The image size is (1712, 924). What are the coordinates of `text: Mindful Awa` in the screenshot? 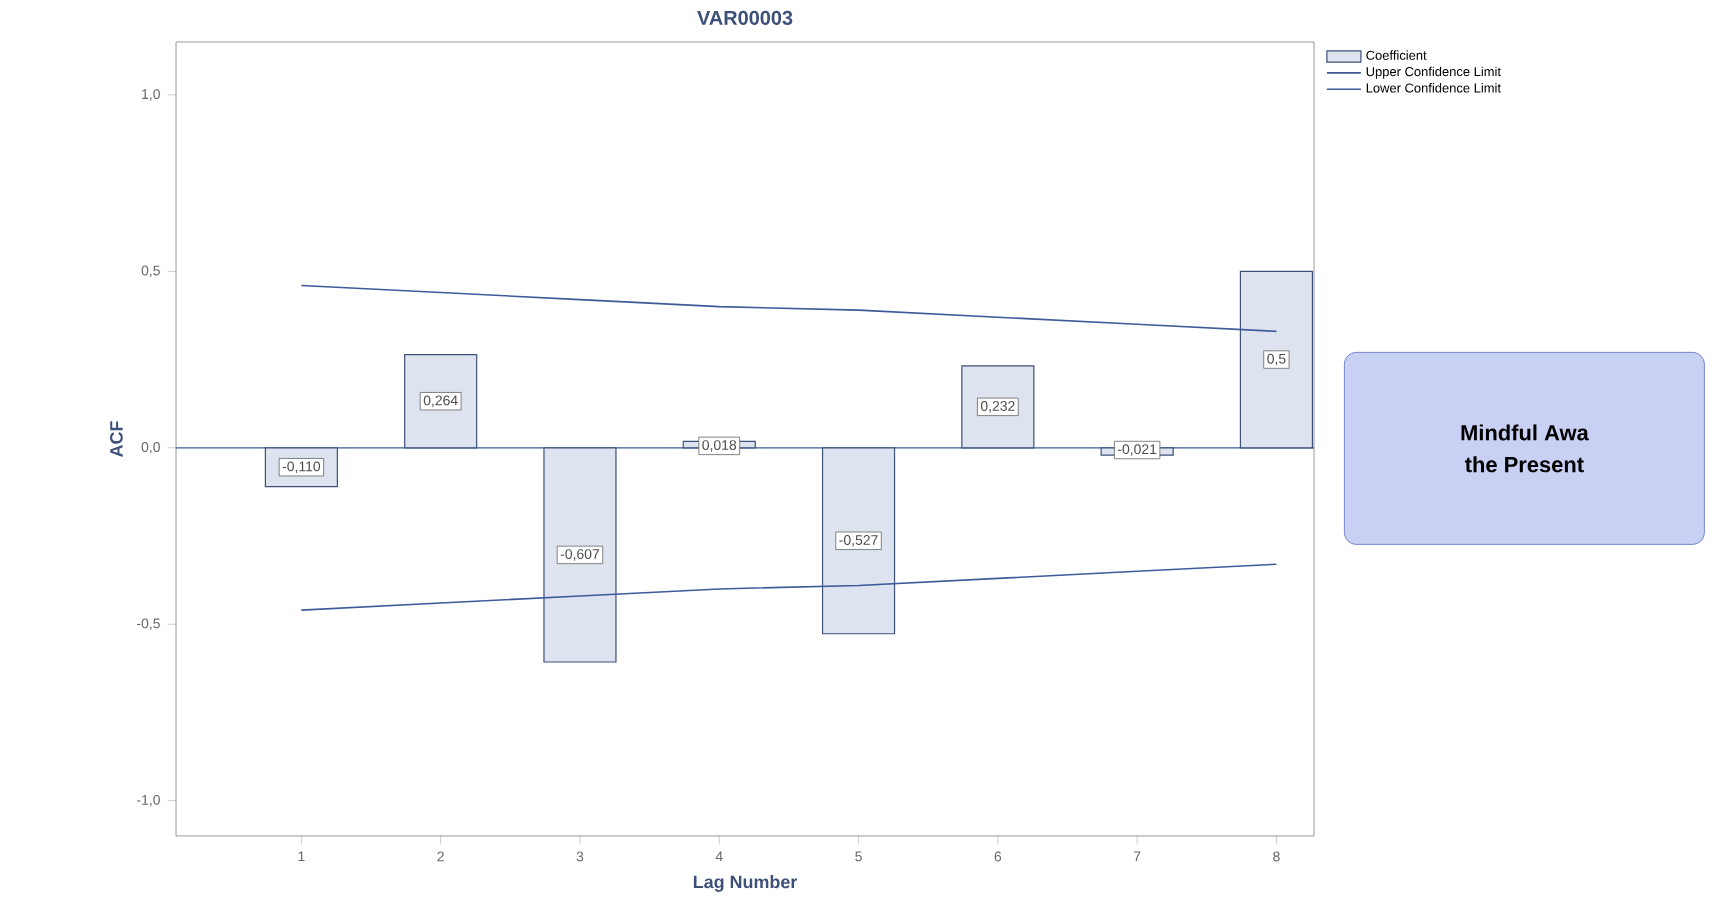 It's located at (1525, 432).